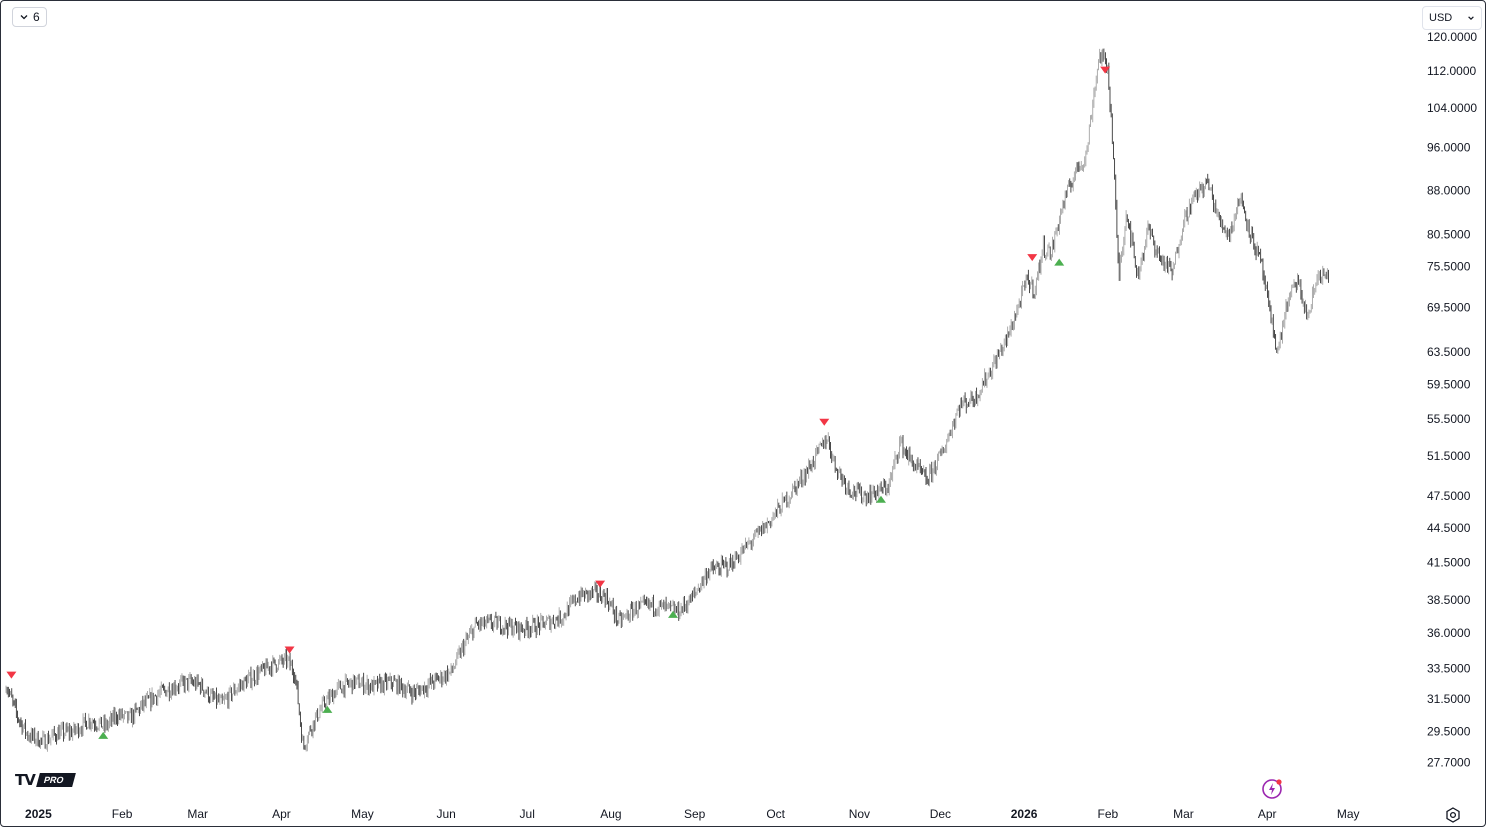 Image resolution: width=1486 pixels, height=827 pixels. I want to click on flash-icon, so click(1272, 791).